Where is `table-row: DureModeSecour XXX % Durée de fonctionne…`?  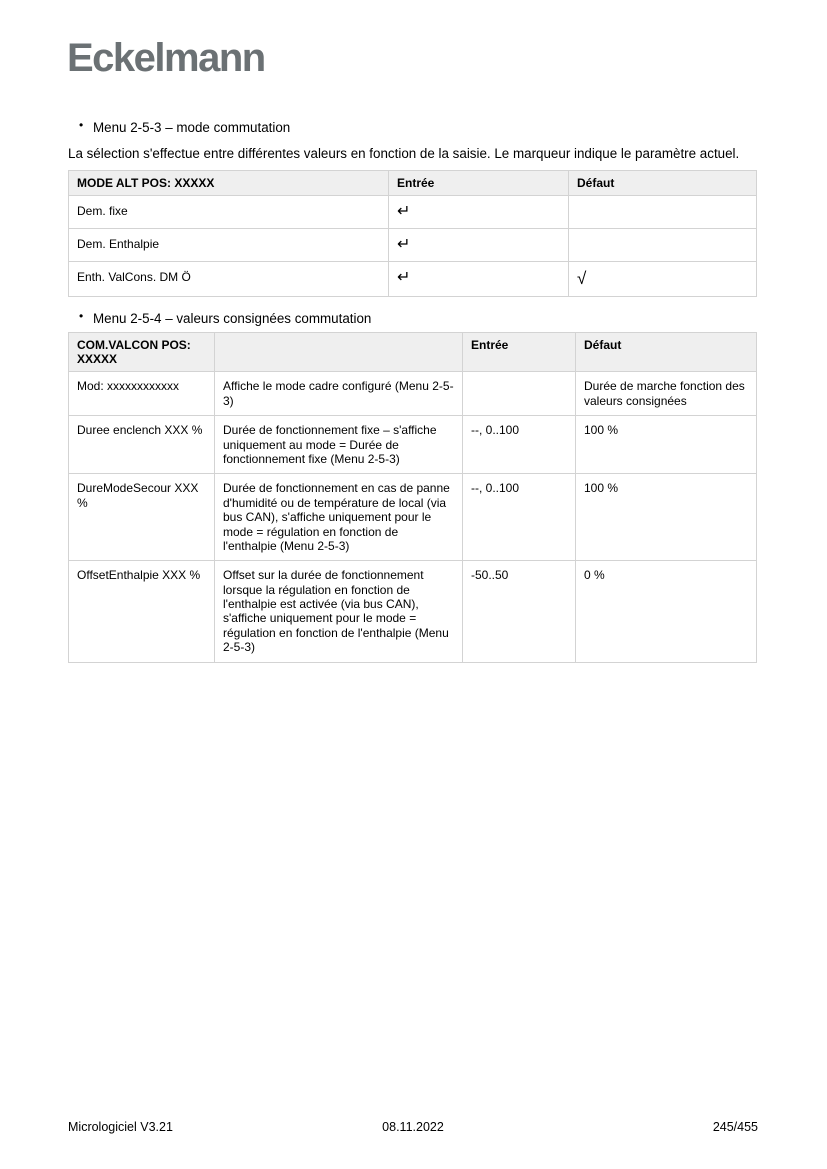
table-row: DureModeSecour XXX % Durée de fonctionne… is located at coordinates (412, 517).